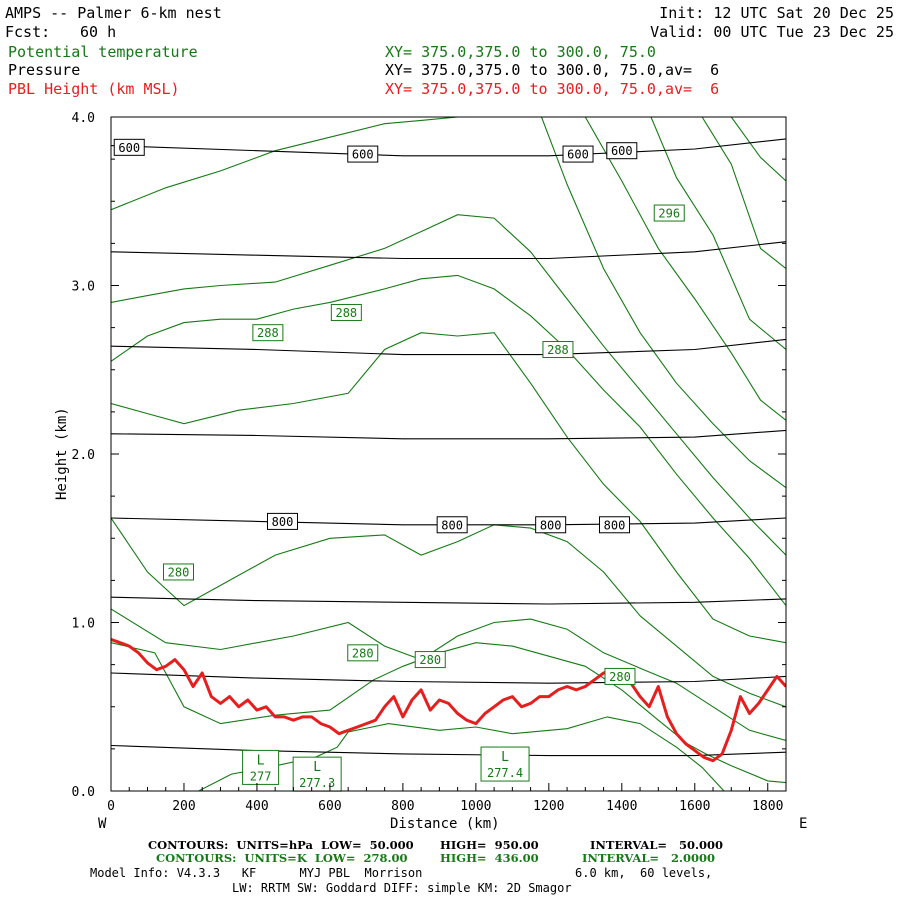  Describe the element at coordinates (83, 455) in the screenshot. I see `y-tick-label-2.0: 2.0` at that location.